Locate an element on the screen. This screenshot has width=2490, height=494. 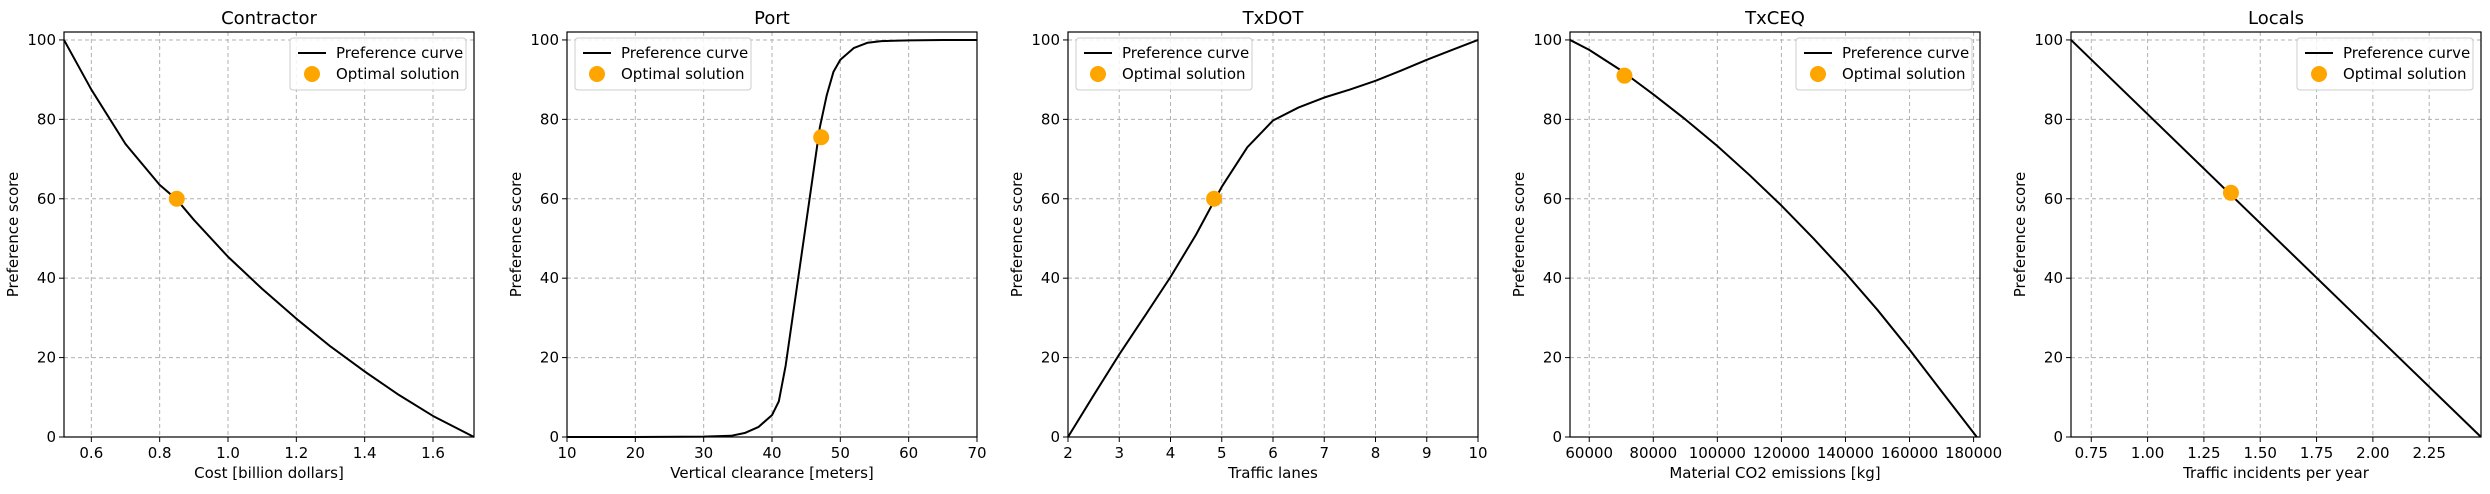
x-tick-label: 1.25 is located at coordinates (2203, 453).